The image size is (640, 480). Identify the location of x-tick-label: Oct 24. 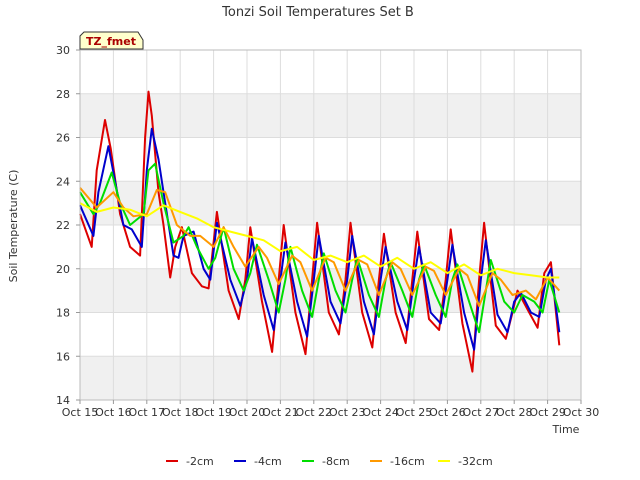
(380, 412).